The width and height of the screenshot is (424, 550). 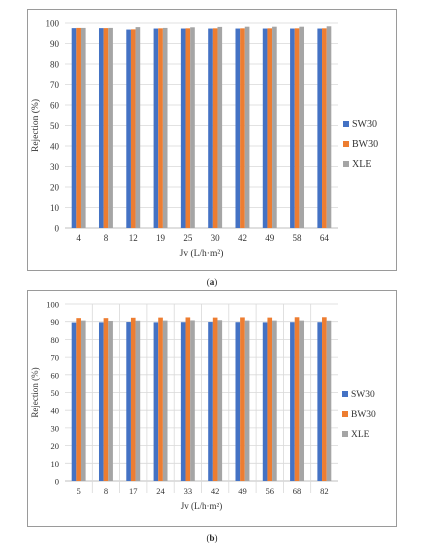 What do you see at coordinates (215, 491) in the screenshot?
I see `x-tick-label: 42` at bounding box center [215, 491].